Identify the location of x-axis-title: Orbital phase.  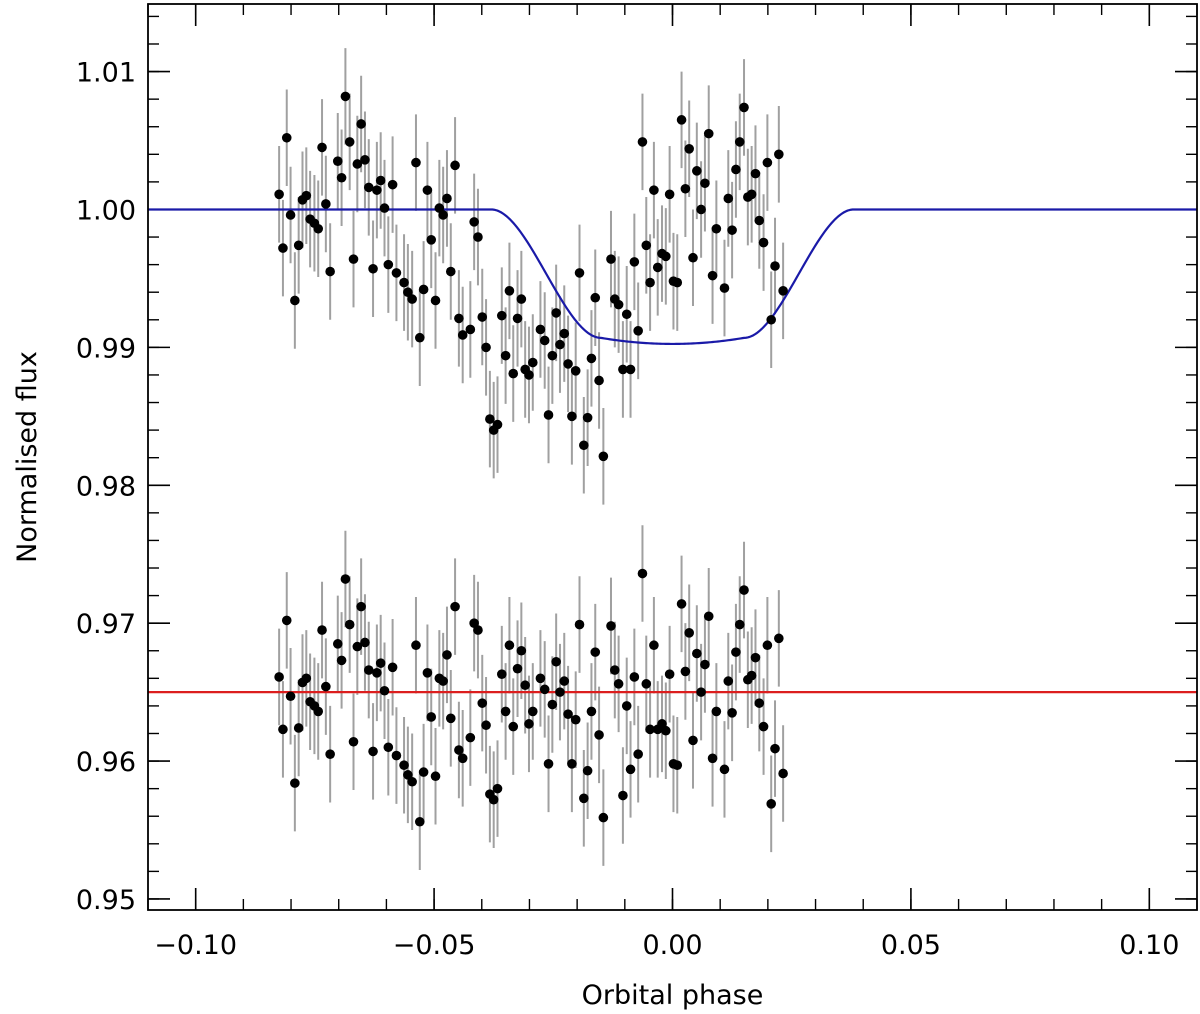
(673, 995).